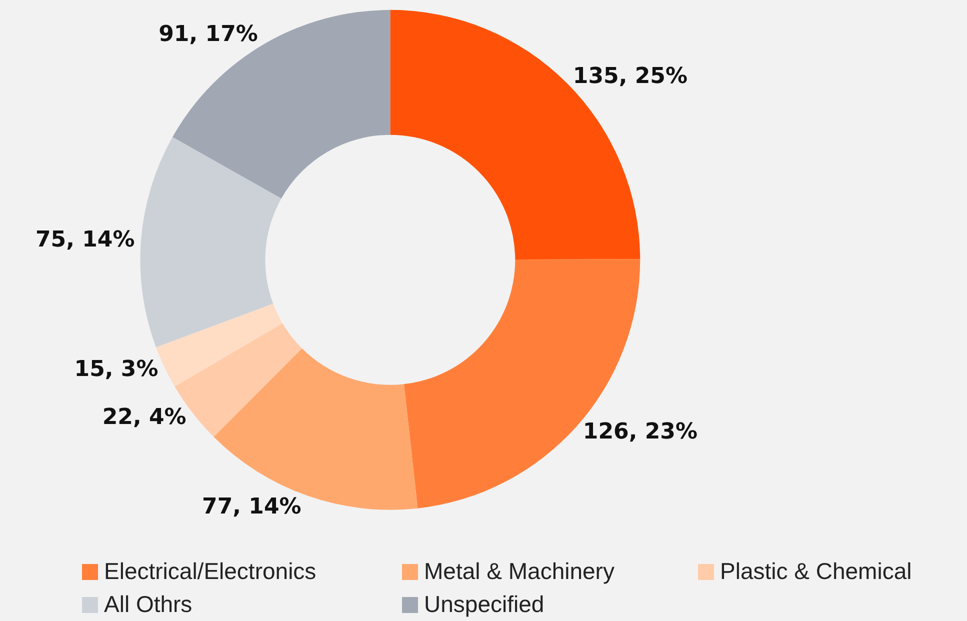 The width and height of the screenshot is (967, 621). What do you see at coordinates (630, 77) in the screenshot?
I see `data-label: 135, 25%` at bounding box center [630, 77].